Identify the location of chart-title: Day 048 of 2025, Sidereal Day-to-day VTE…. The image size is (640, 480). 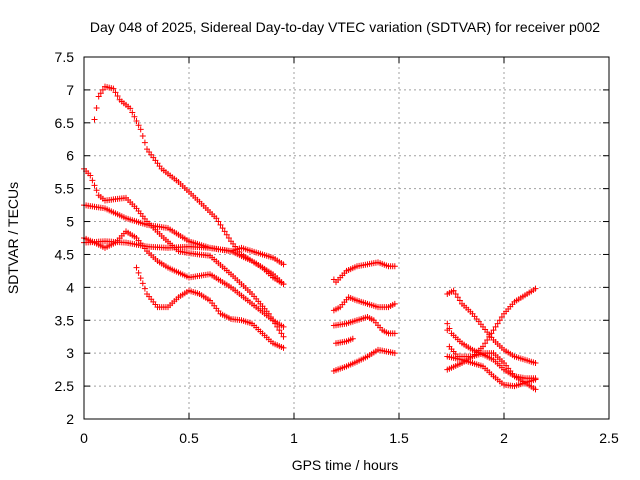
(345, 27).